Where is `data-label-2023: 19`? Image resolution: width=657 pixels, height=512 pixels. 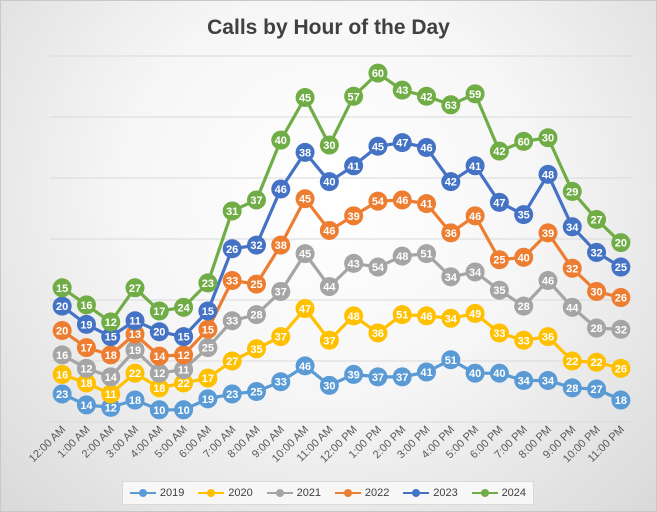 data-label-2023: 19 is located at coordinates (86, 325).